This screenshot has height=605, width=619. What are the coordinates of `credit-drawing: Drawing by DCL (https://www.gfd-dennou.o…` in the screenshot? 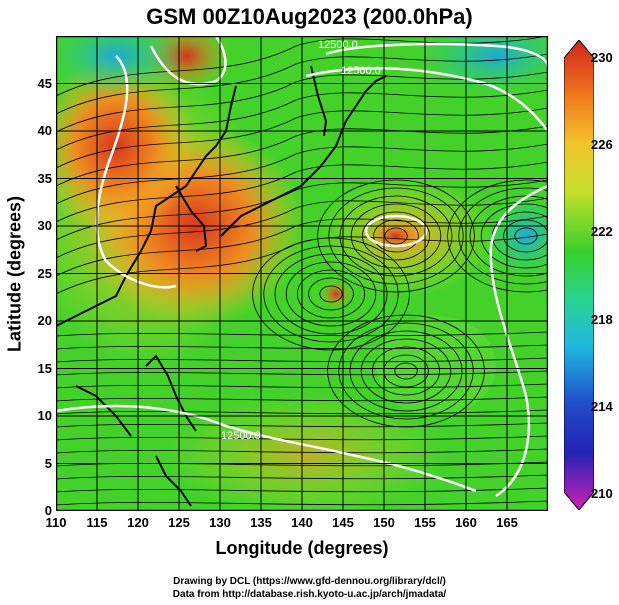 It's located at (309, 581).